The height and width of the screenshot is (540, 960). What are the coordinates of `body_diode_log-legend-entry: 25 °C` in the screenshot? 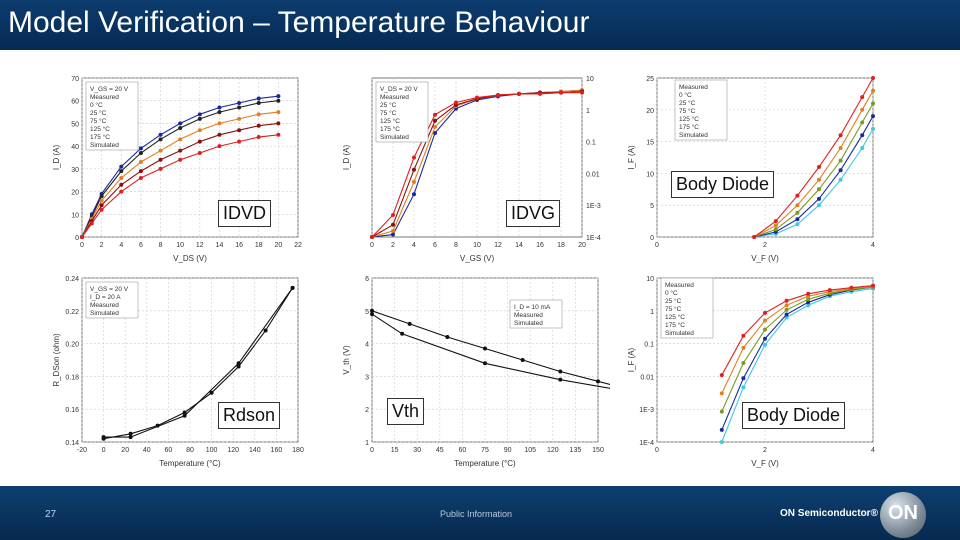 It's located at (673, 301).